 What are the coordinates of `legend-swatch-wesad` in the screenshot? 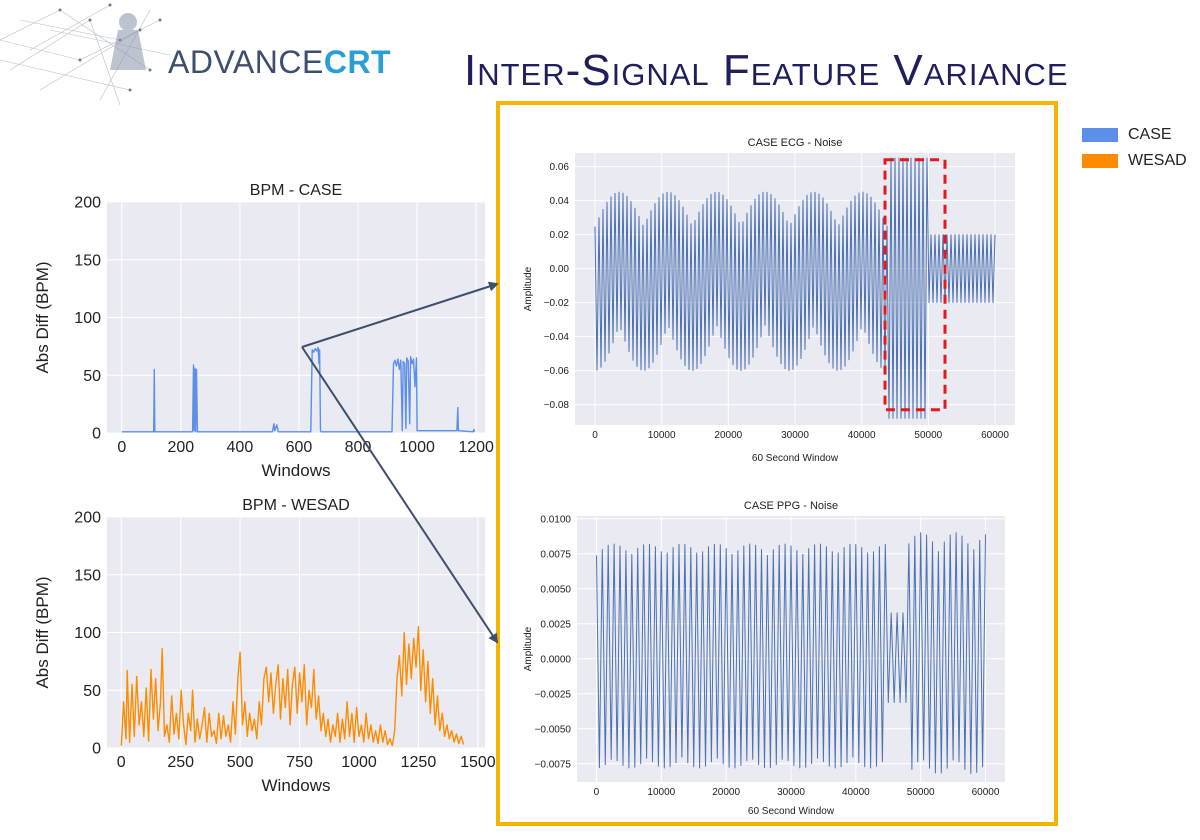 It's located at (1100, 161).